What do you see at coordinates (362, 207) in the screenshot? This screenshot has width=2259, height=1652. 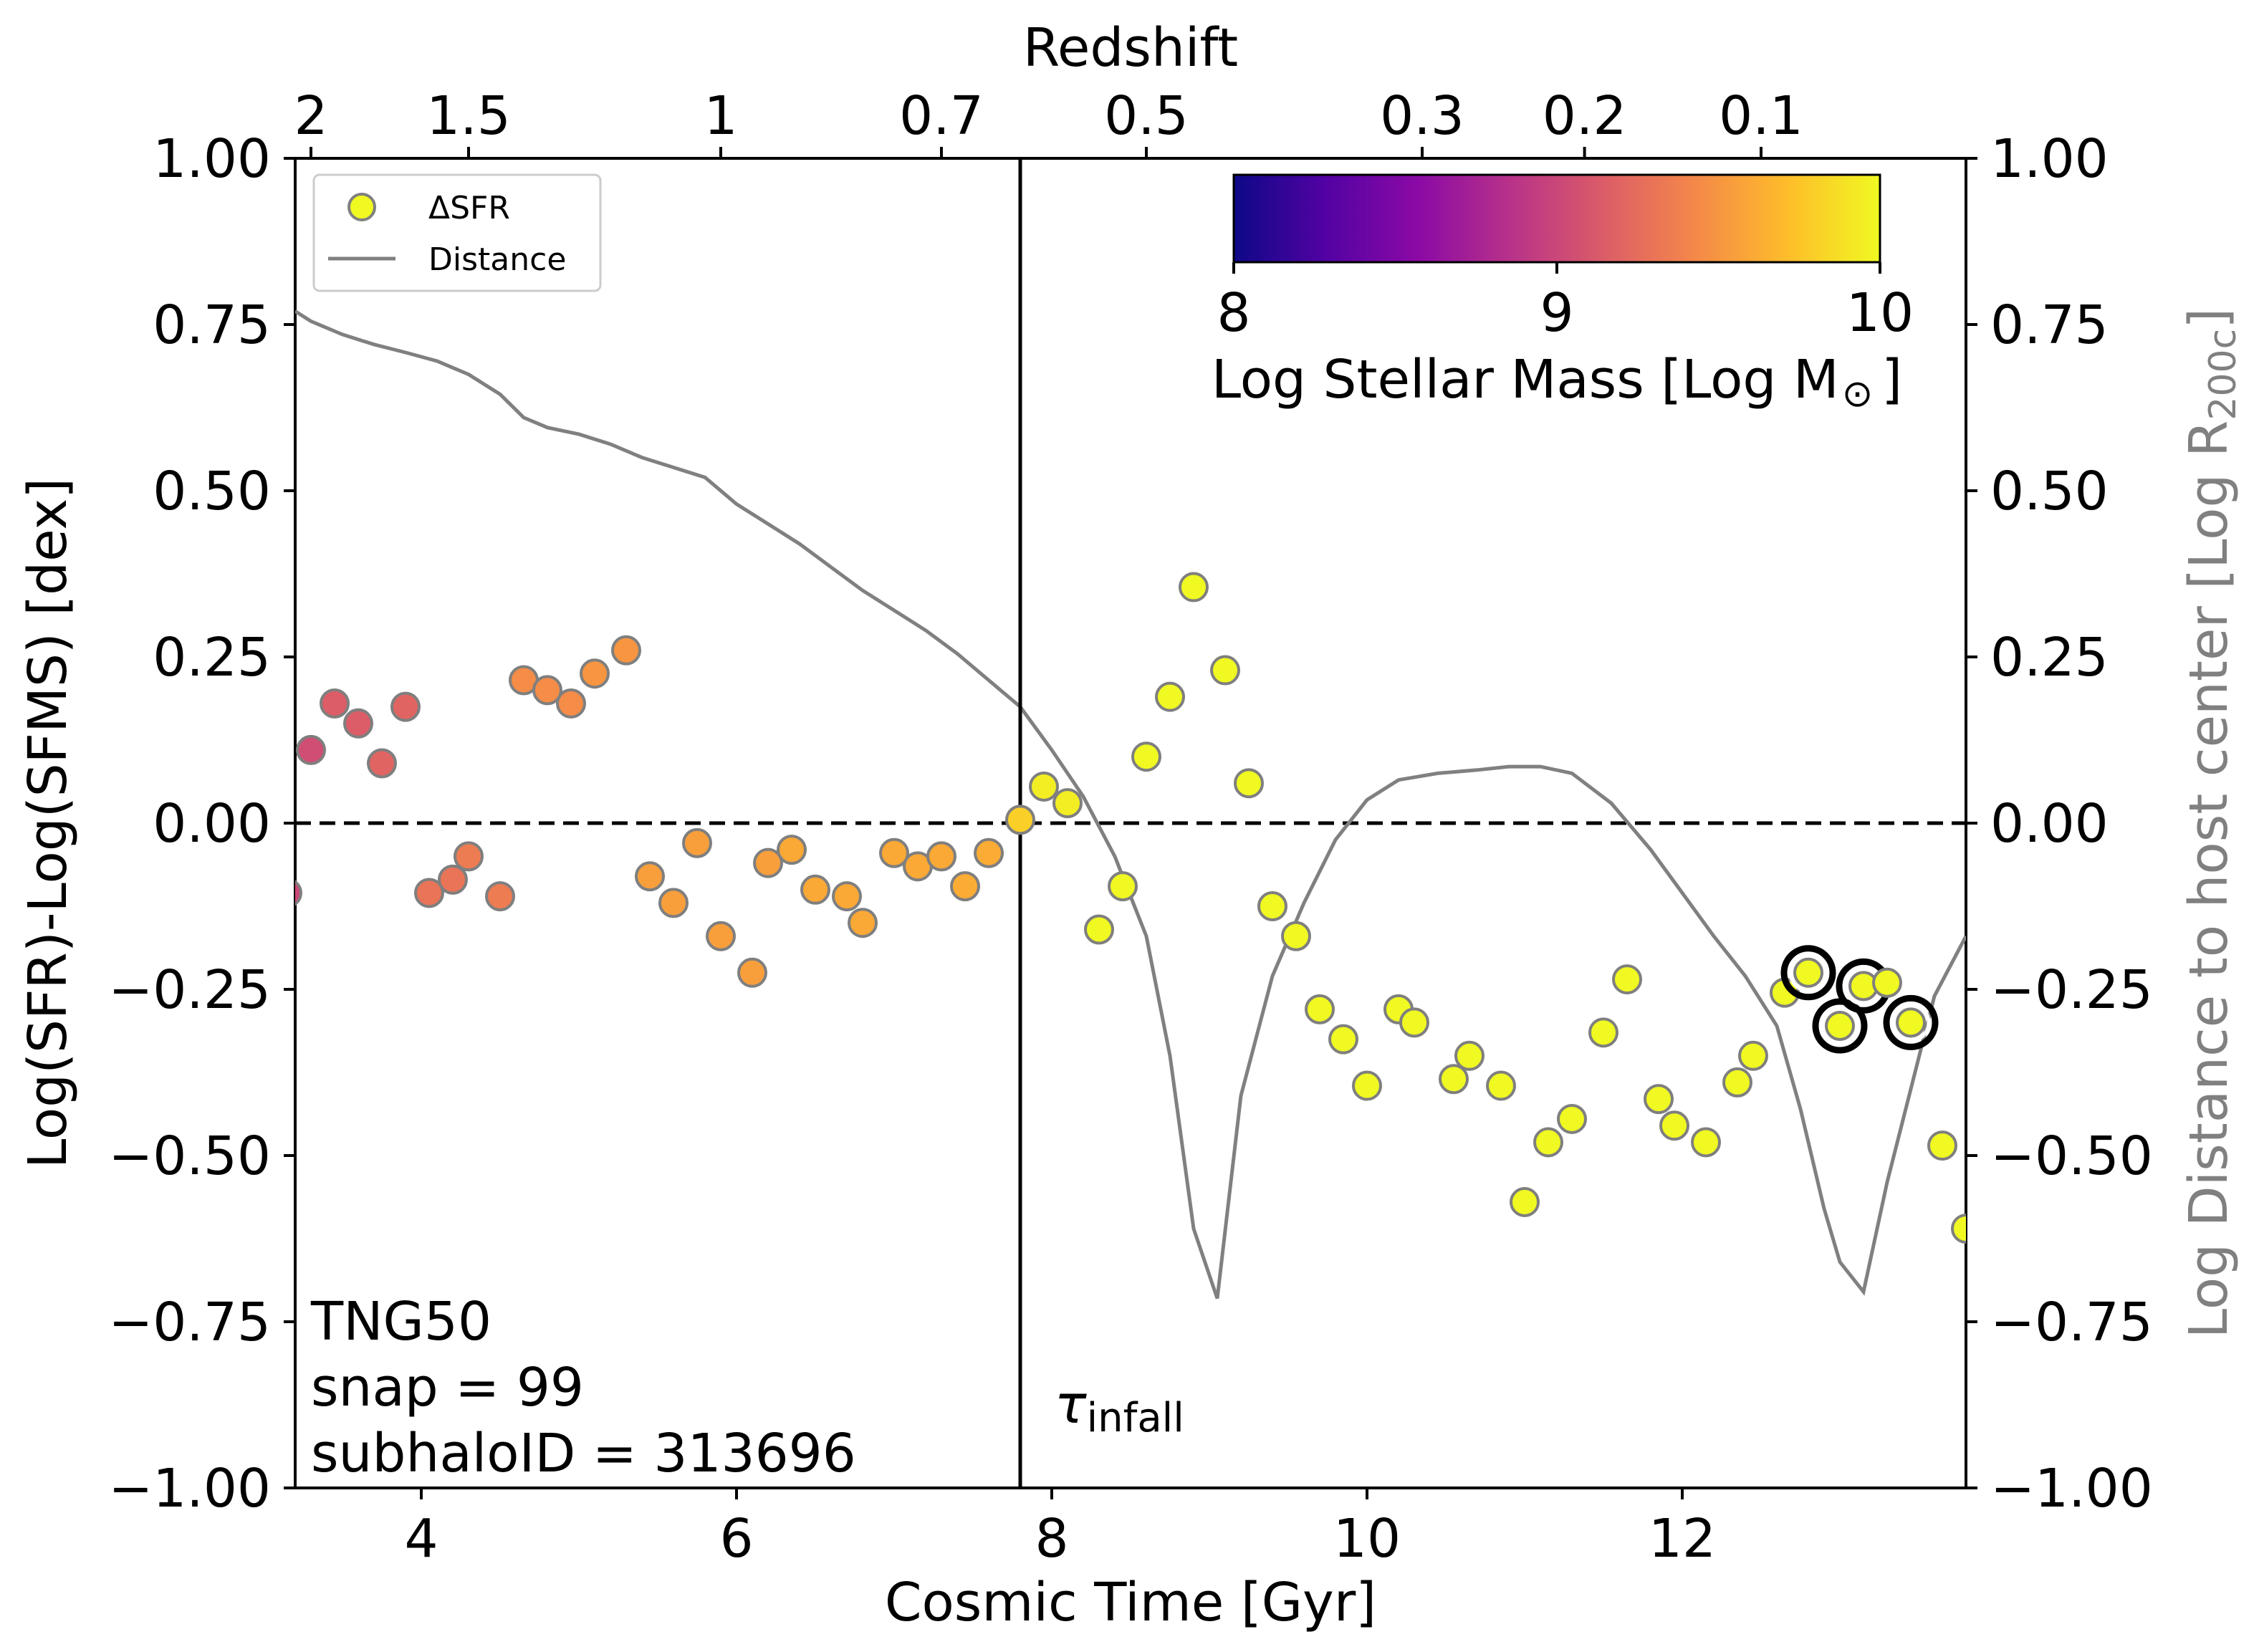 I see `legend-marker-icon` at bounding box center [362, 207].